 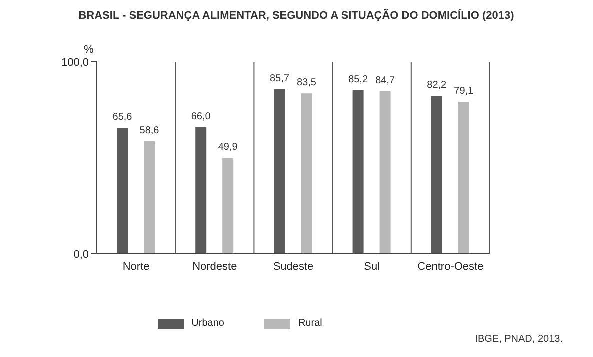 I want to click on data-label: 85,2, so click(x=358, y=80).